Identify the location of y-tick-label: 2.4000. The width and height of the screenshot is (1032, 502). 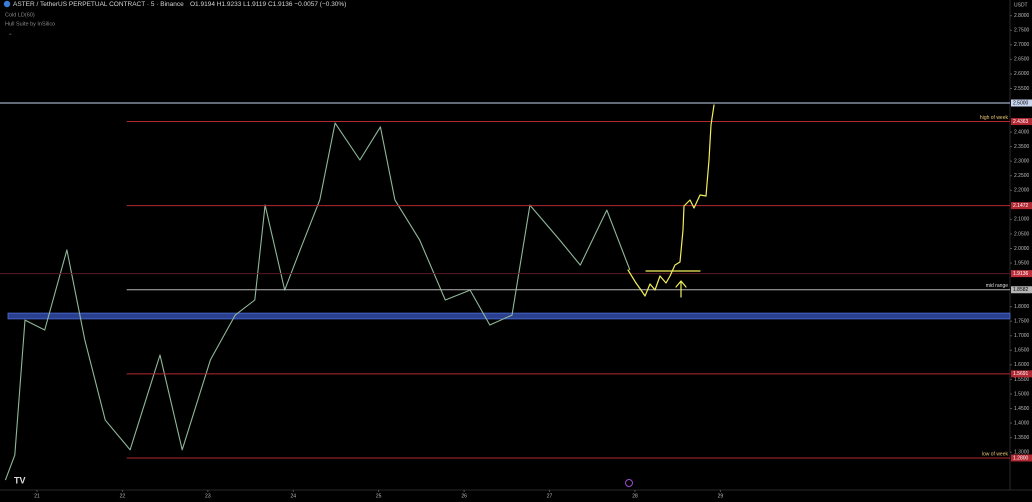
(1022, 132).